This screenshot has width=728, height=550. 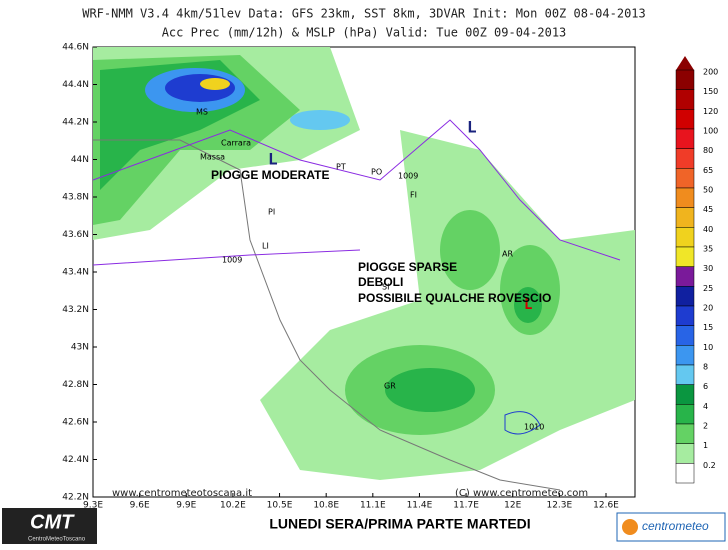 What do you see at coordinates (710, 91) in the screenshot?
I see `colorbar-label: 150` at bounding box center [710, 91].